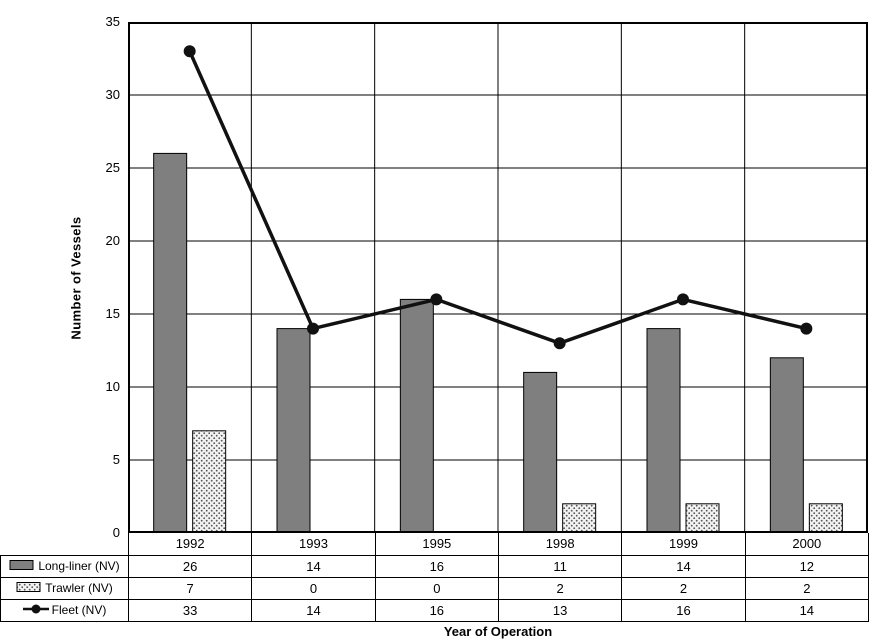 This screenshot has width=877, height=644. Describe the element at coordinates (807, 566) in the screenshot. I see `value-cell-2000: 12` at that location.